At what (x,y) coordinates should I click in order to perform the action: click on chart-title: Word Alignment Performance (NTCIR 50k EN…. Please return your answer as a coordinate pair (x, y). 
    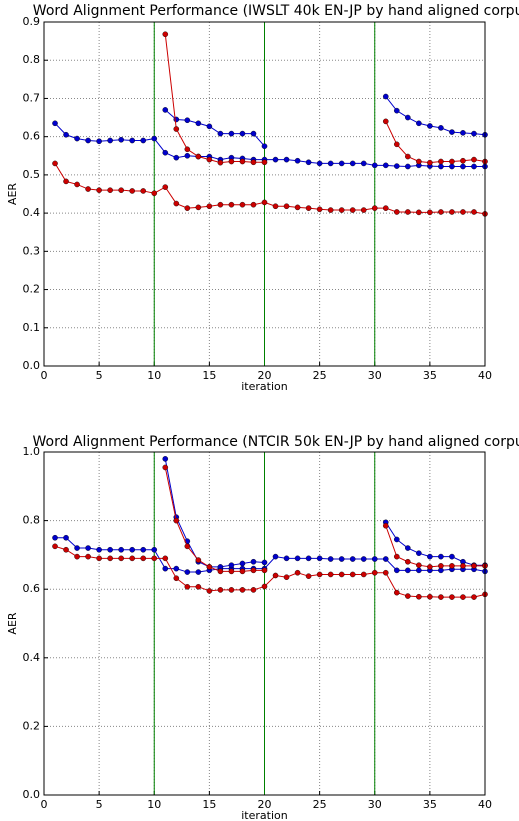
    Looking at the image, I should click on (276, 442).